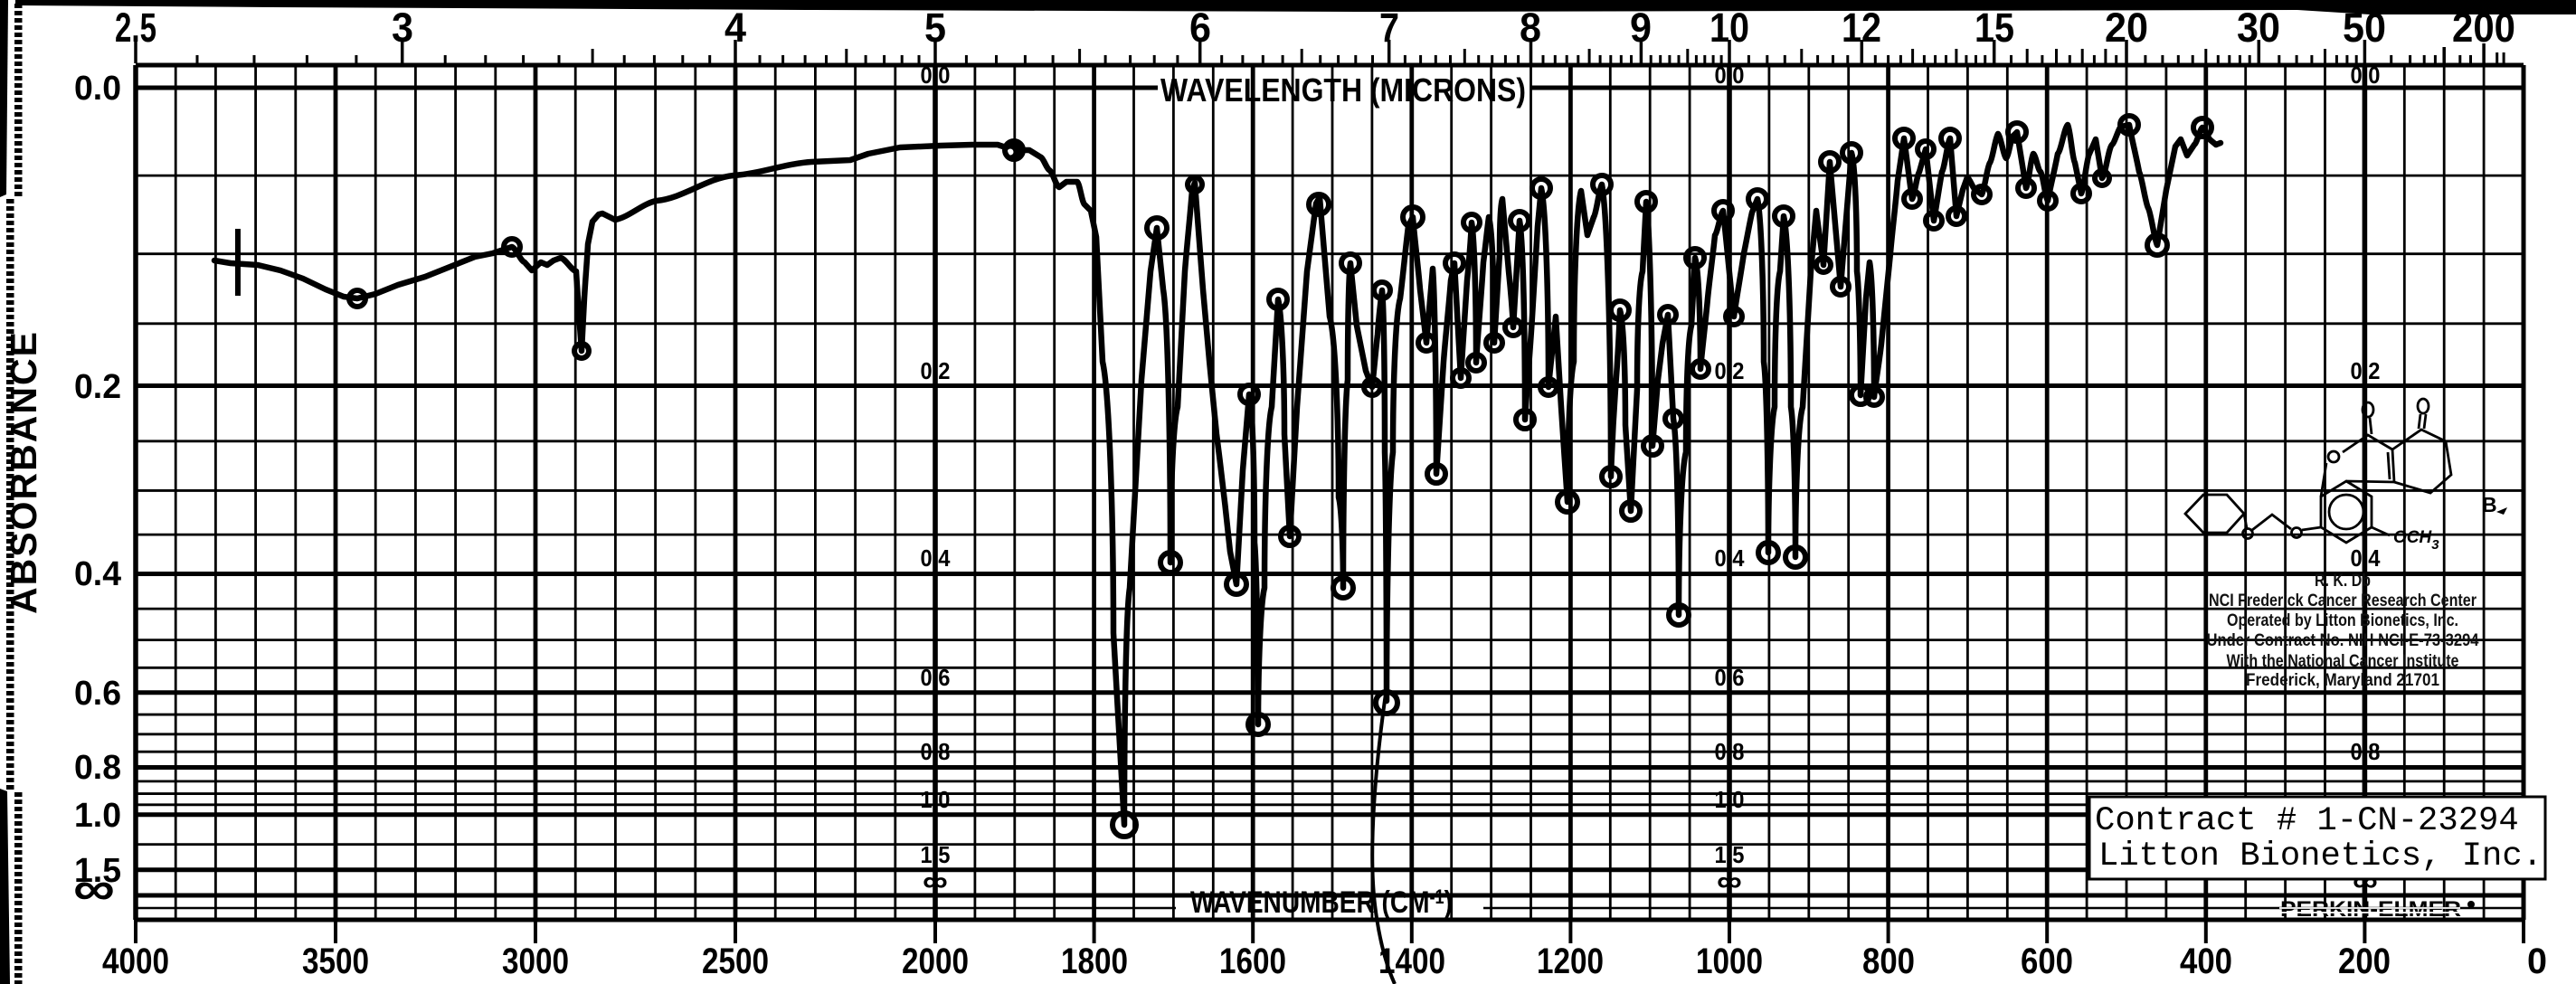 The width and height of the screenshot is (2576, 984). Describe the element at coordinates (2258, 28) in the screenshot. I see `svg-text: 30` at that location.